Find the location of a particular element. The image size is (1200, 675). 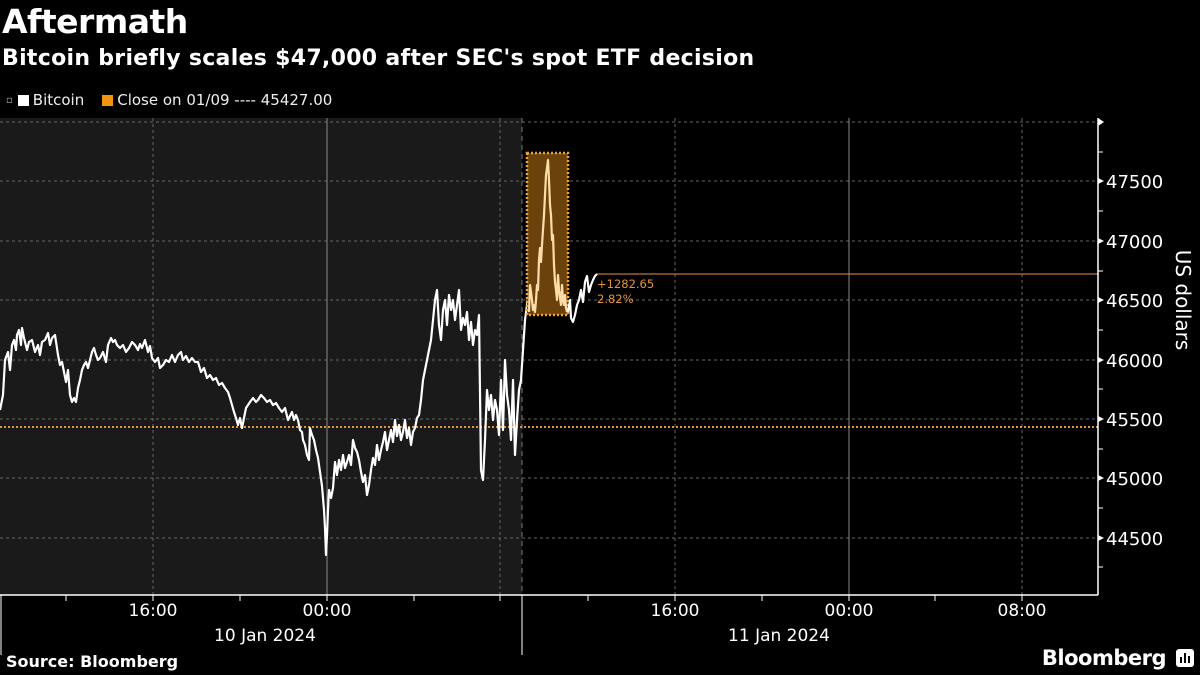

y-tick-46500: 46500 is located at coordinates (1134, 301).